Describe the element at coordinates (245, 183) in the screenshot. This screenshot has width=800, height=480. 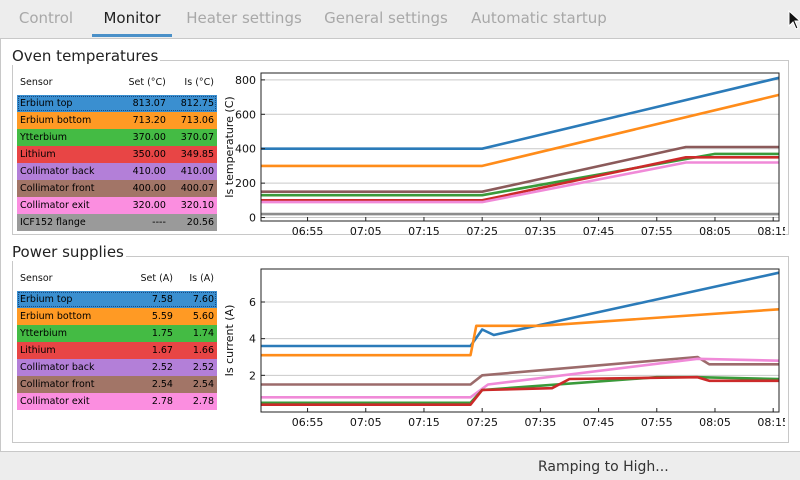
I see `y-tick-label: 200` at that location.